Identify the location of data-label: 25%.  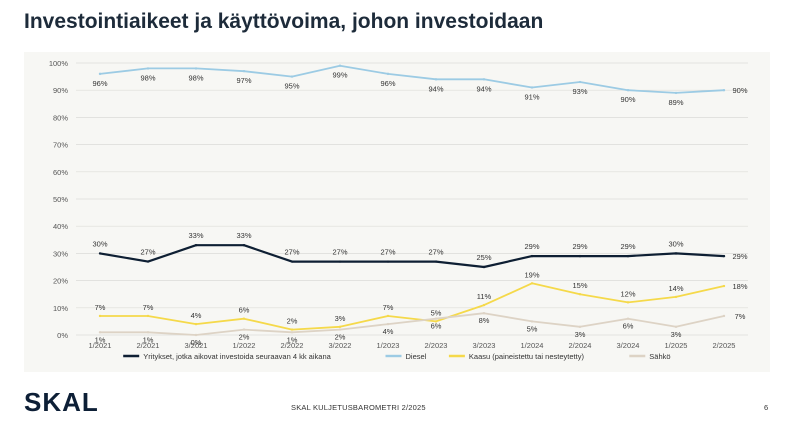
(483, 257).